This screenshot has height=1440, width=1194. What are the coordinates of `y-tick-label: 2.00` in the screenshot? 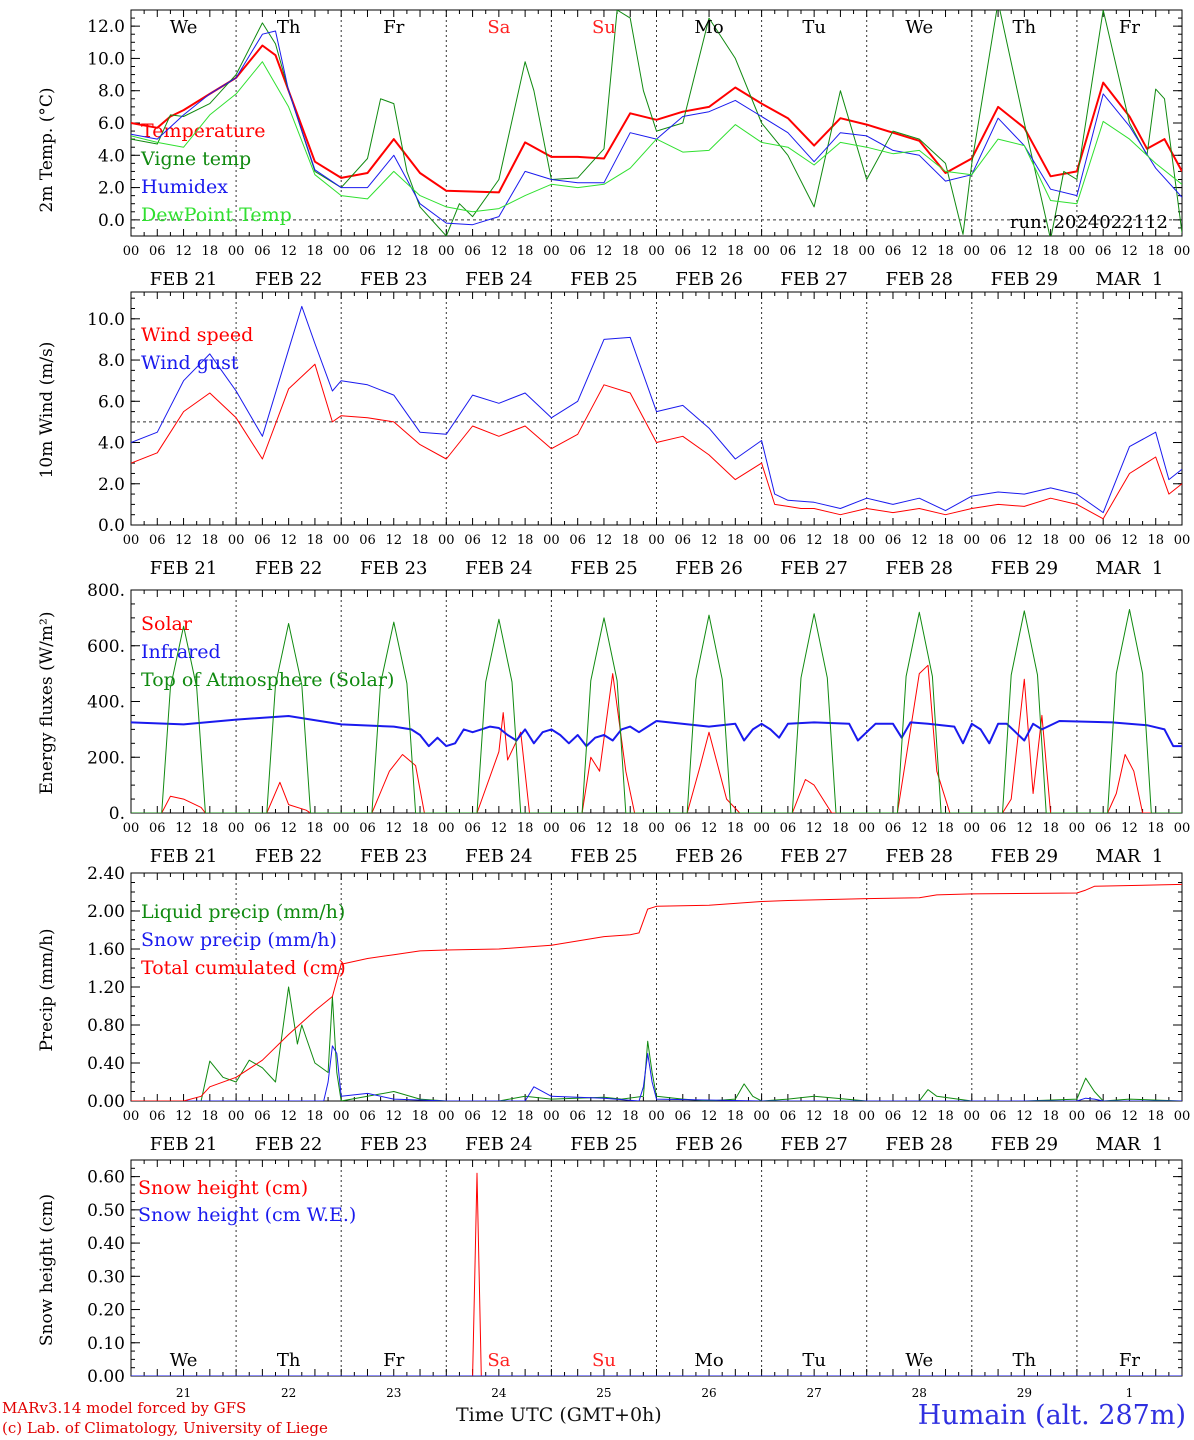 It's located at (106, 912).